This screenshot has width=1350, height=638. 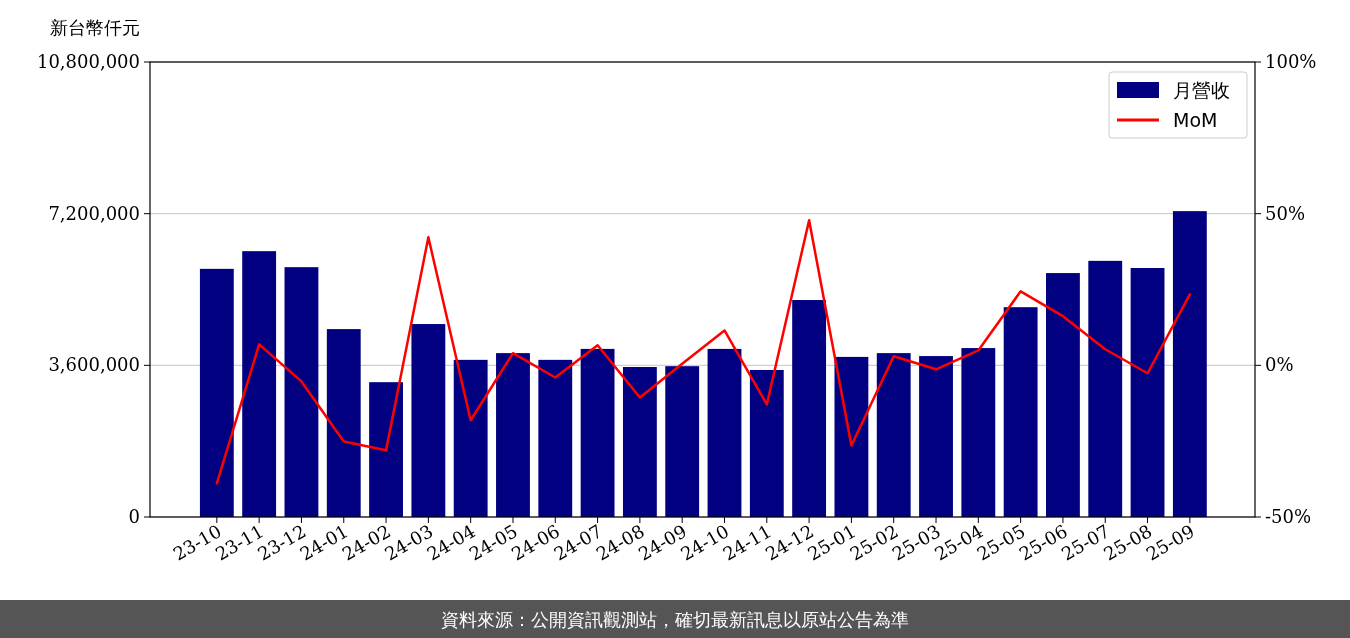 What do you see at coordinates (88, 61) in the screenshot?
I see `y-tick-label: 10,800,000` at bounding box center [88, 61].